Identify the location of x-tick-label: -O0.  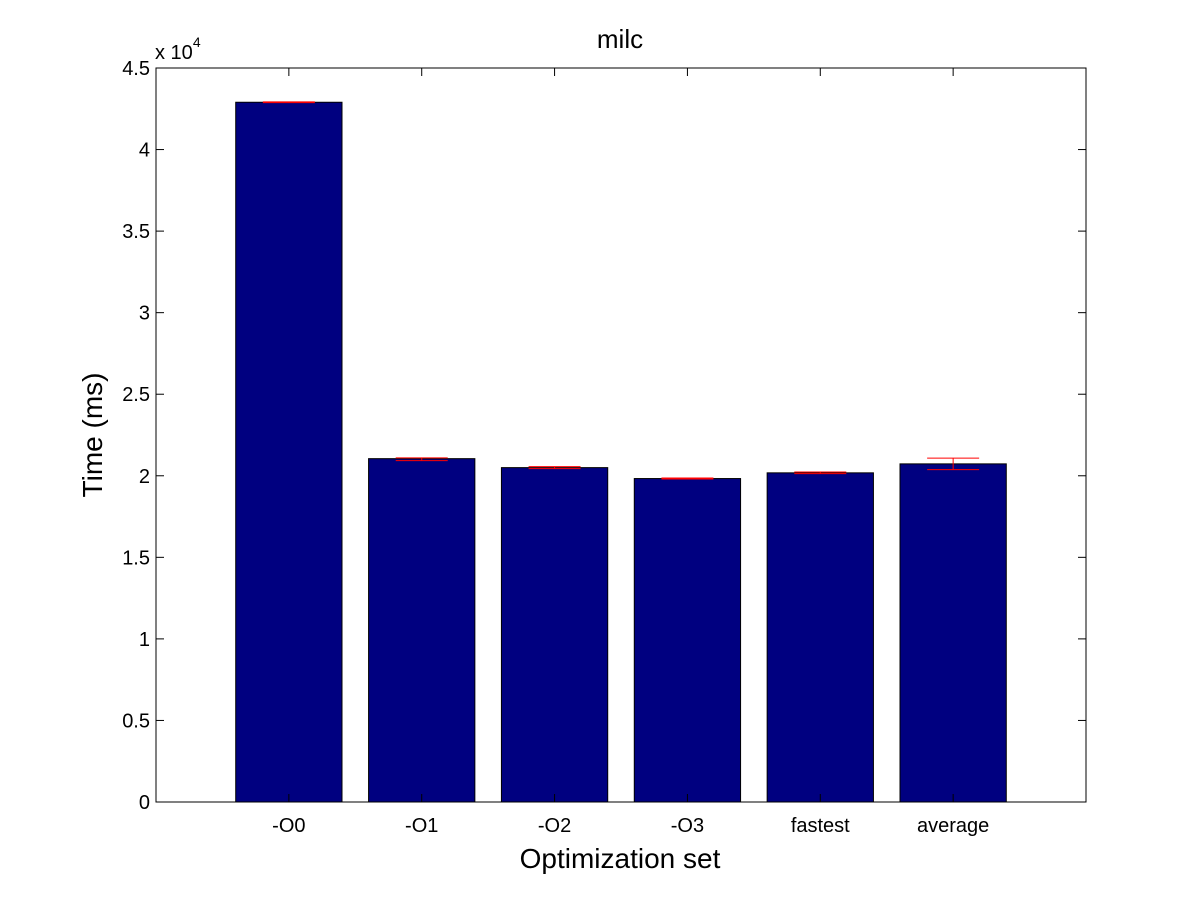
(288, 826).